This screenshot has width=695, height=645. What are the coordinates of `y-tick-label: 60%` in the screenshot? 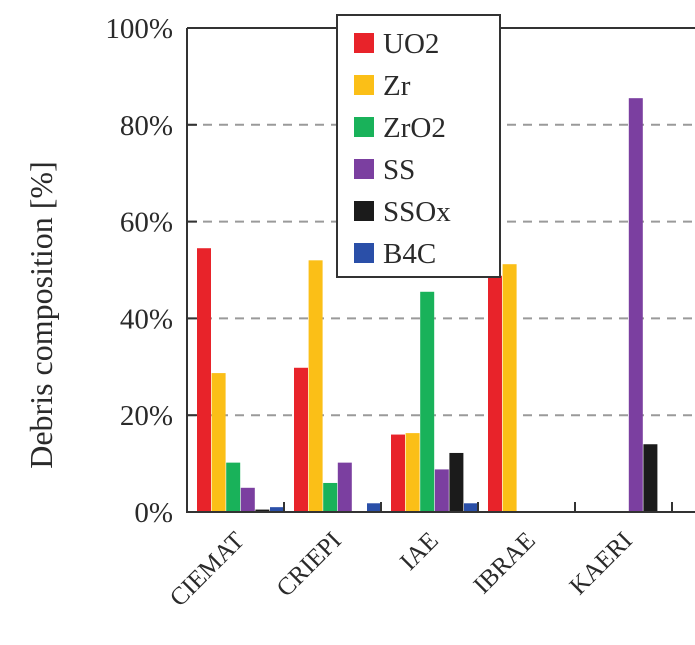 It's located at (146, 223).